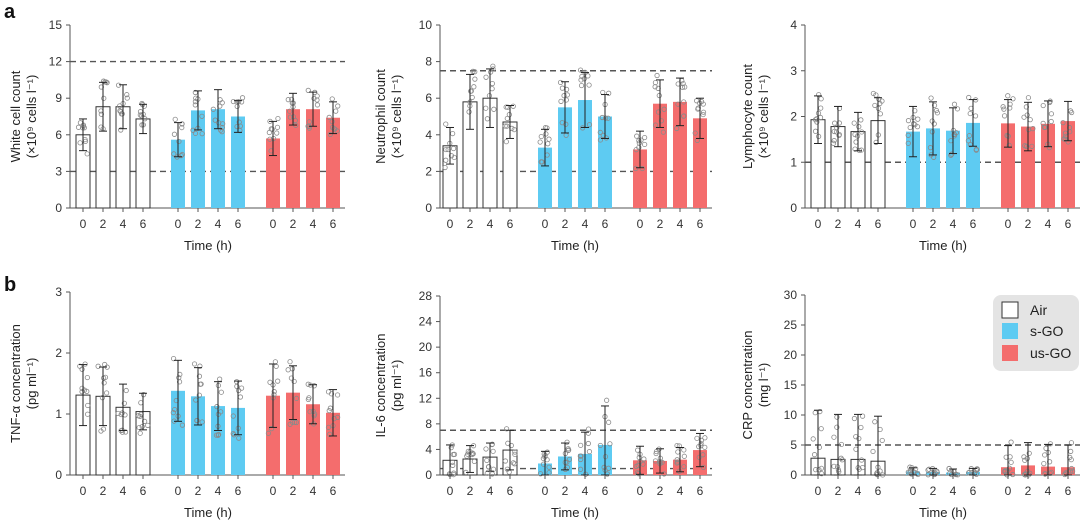 The width and height of the screenshot is (1080, 526). I want to click on y-tick-label: 24, so click(426, 322).